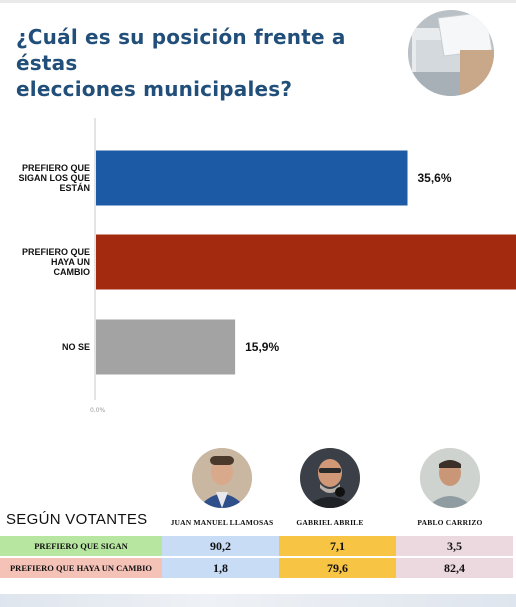  I want to click on ballot-box-photo, so click(451, 53).